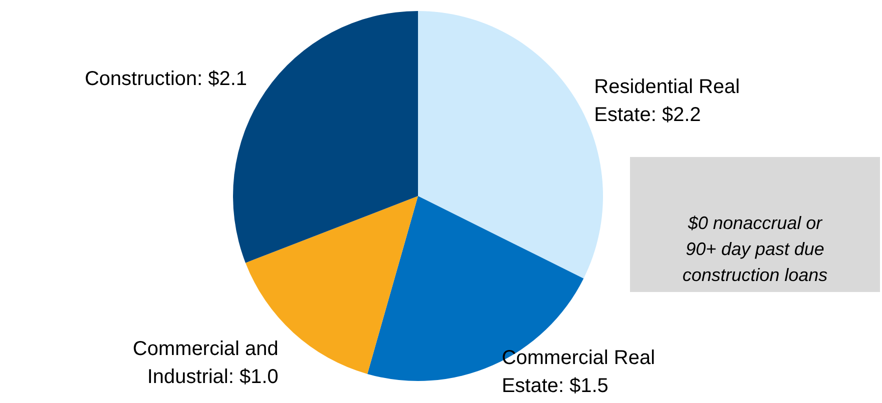  What do you see at coordinates (755, 249) in the screenshot?
I see `text: $0 nonaccrual or 90+ day past due construction loans` at bounding box center [755, 249].